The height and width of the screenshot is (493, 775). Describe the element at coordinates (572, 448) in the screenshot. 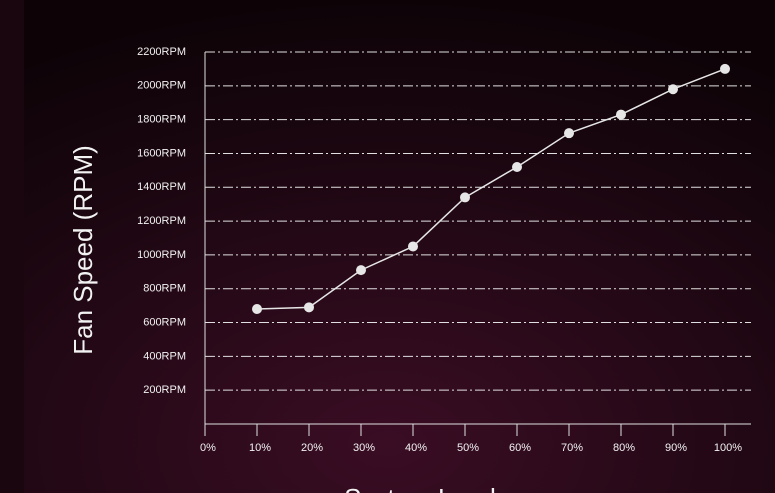

I see `x-tick-label: 70%` at that location.